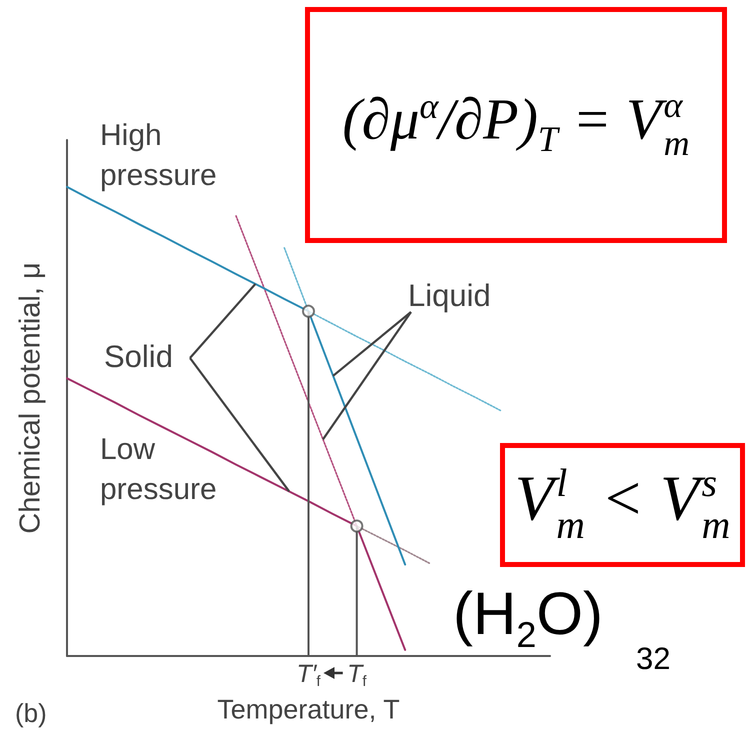 Image resolution: width=749 pixels, height=734 pixels. I want to click on y-axis-title: Chemical potential, μ, so click(30, 398).